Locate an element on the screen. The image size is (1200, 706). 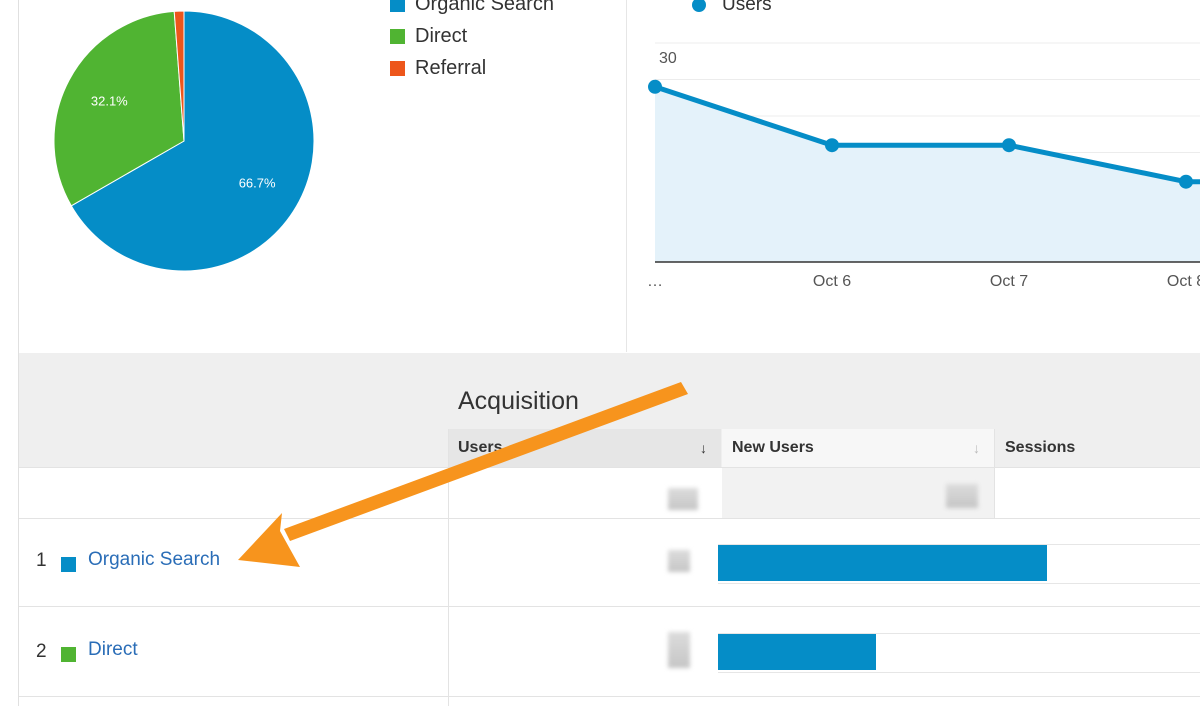
series-area is located at coordinates (927, 174).